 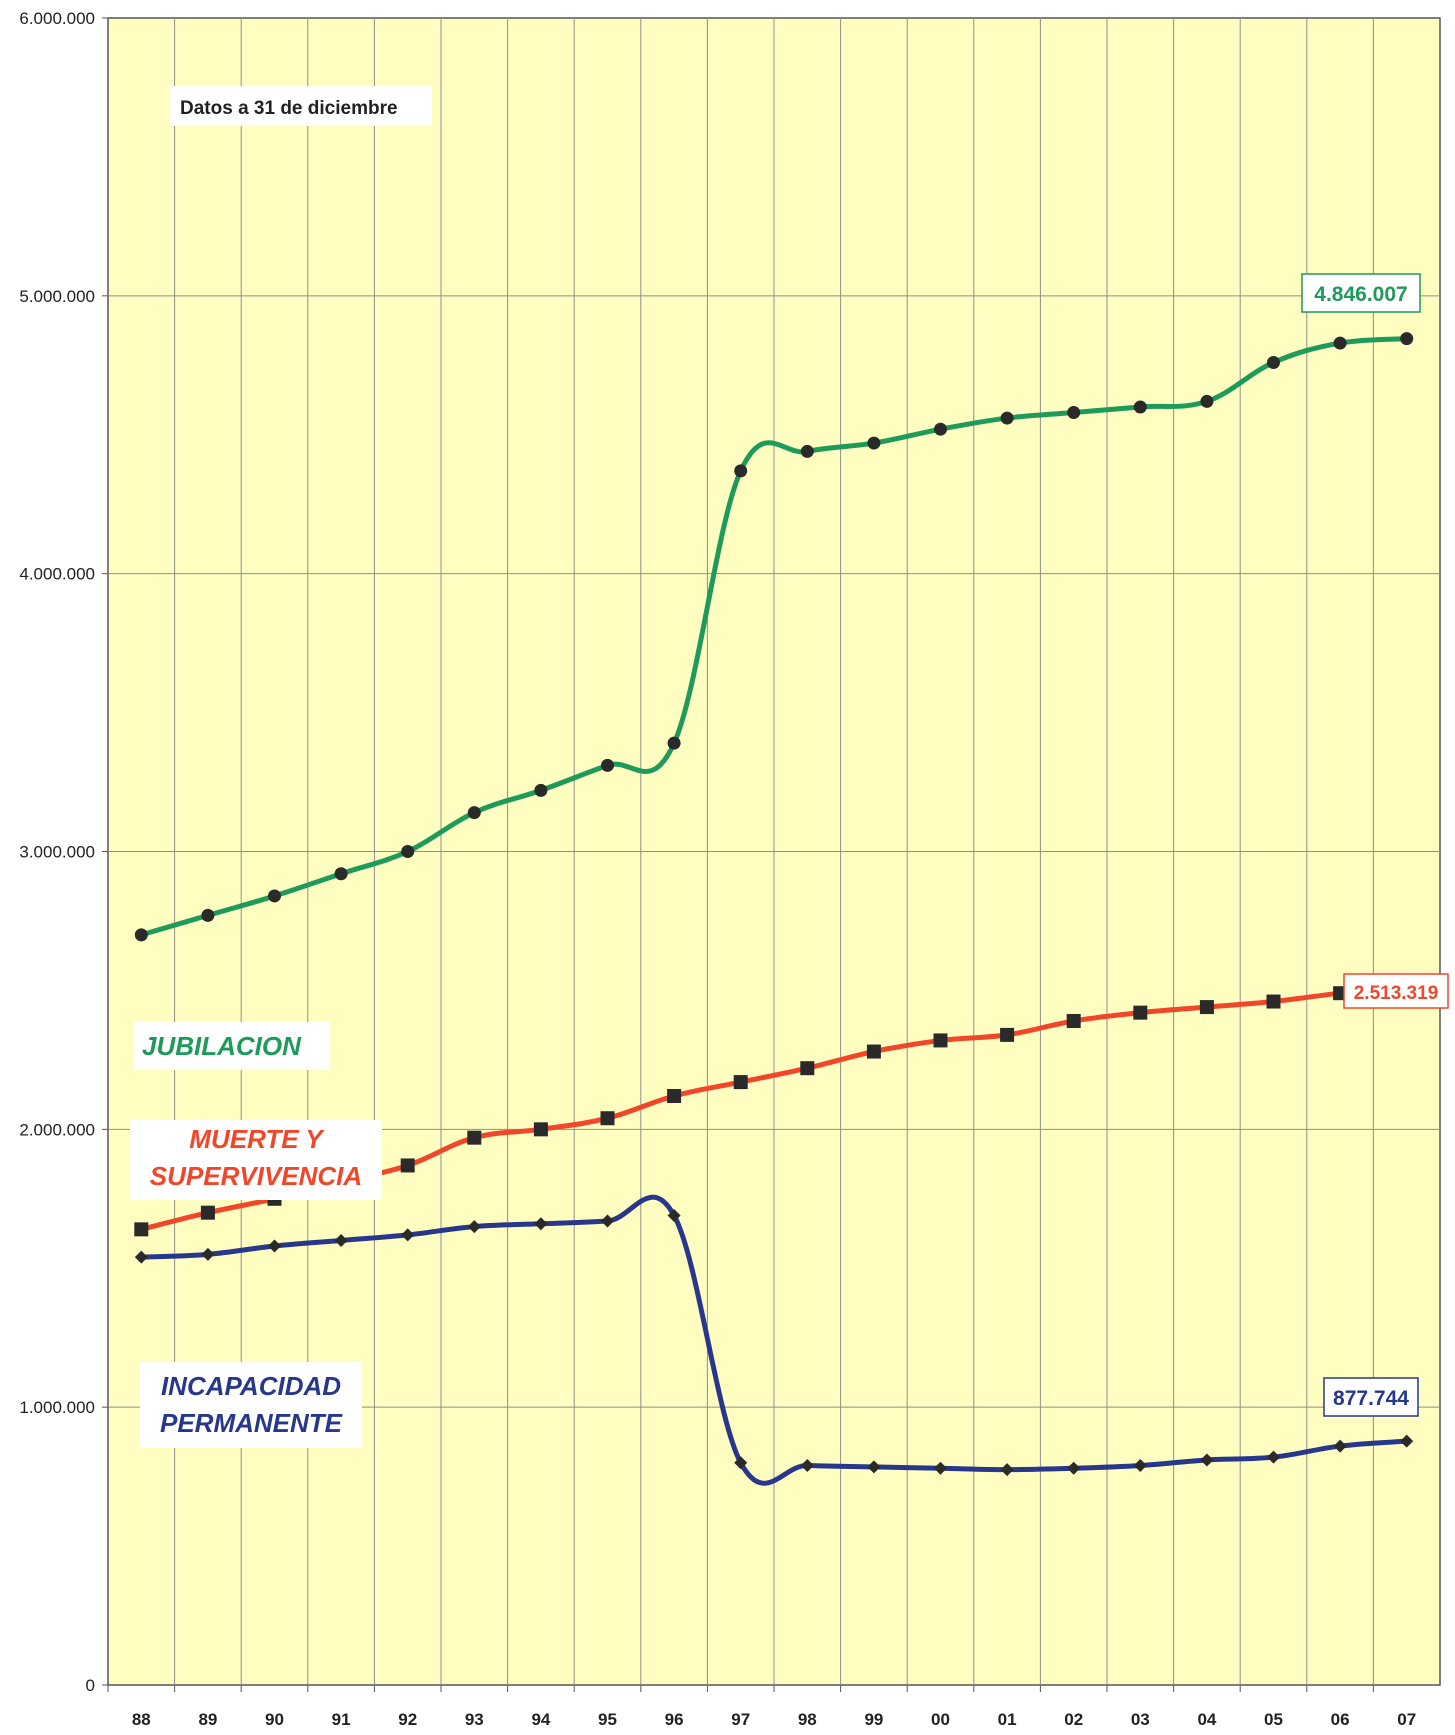 What do you see at coordinates (57, 1129) in the screenshot?
I see `y-tick-label: 2.000.000` at bounding box center [57, 1129].